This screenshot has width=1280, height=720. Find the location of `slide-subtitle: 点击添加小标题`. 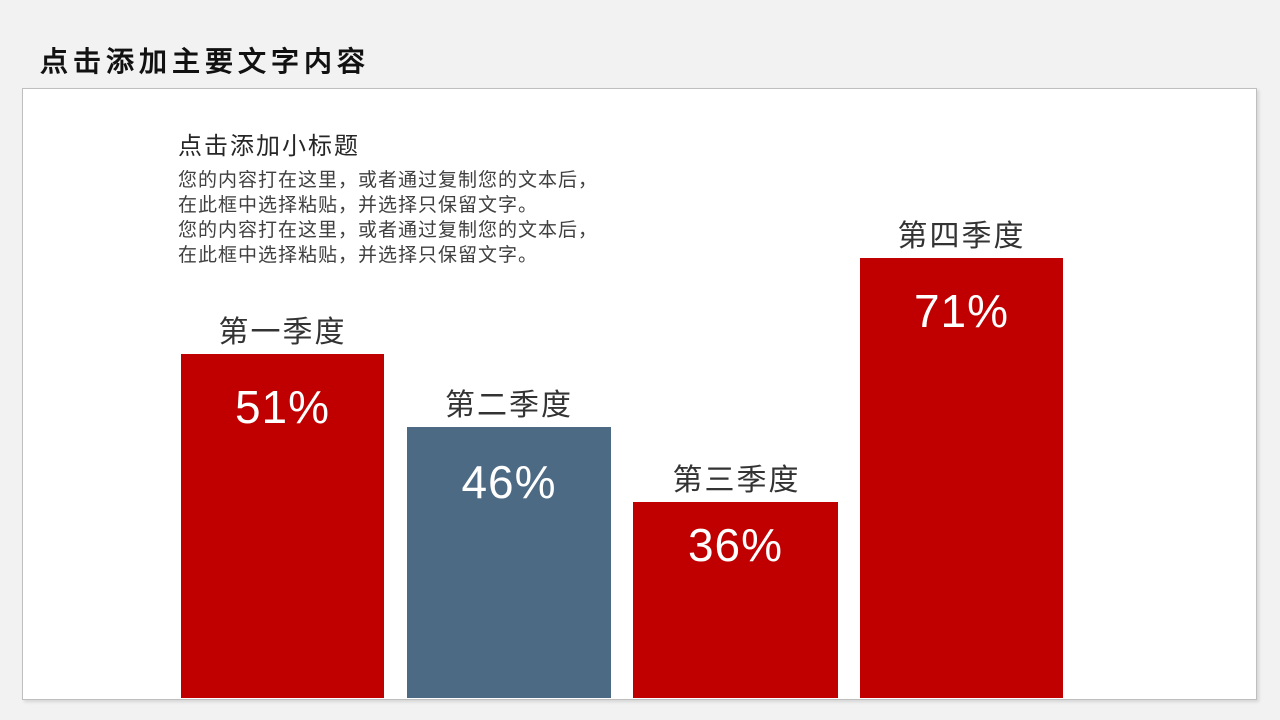

slide-subtitle: 点击添加小标题 is located at coordinates (269, 146).